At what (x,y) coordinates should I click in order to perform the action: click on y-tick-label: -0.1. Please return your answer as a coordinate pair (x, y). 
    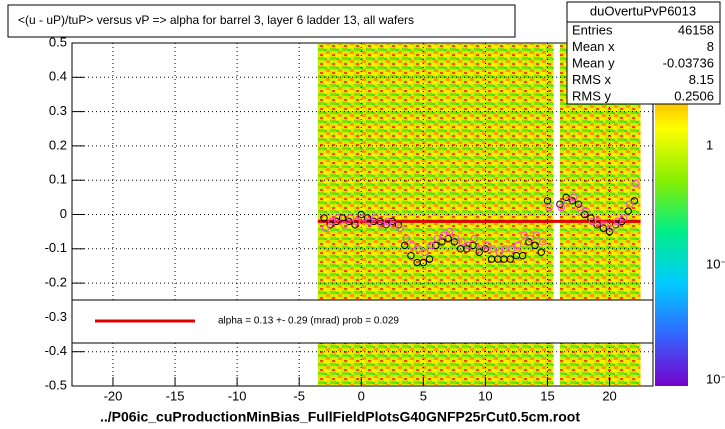
    Looking at the image, I should click on (56, 247).